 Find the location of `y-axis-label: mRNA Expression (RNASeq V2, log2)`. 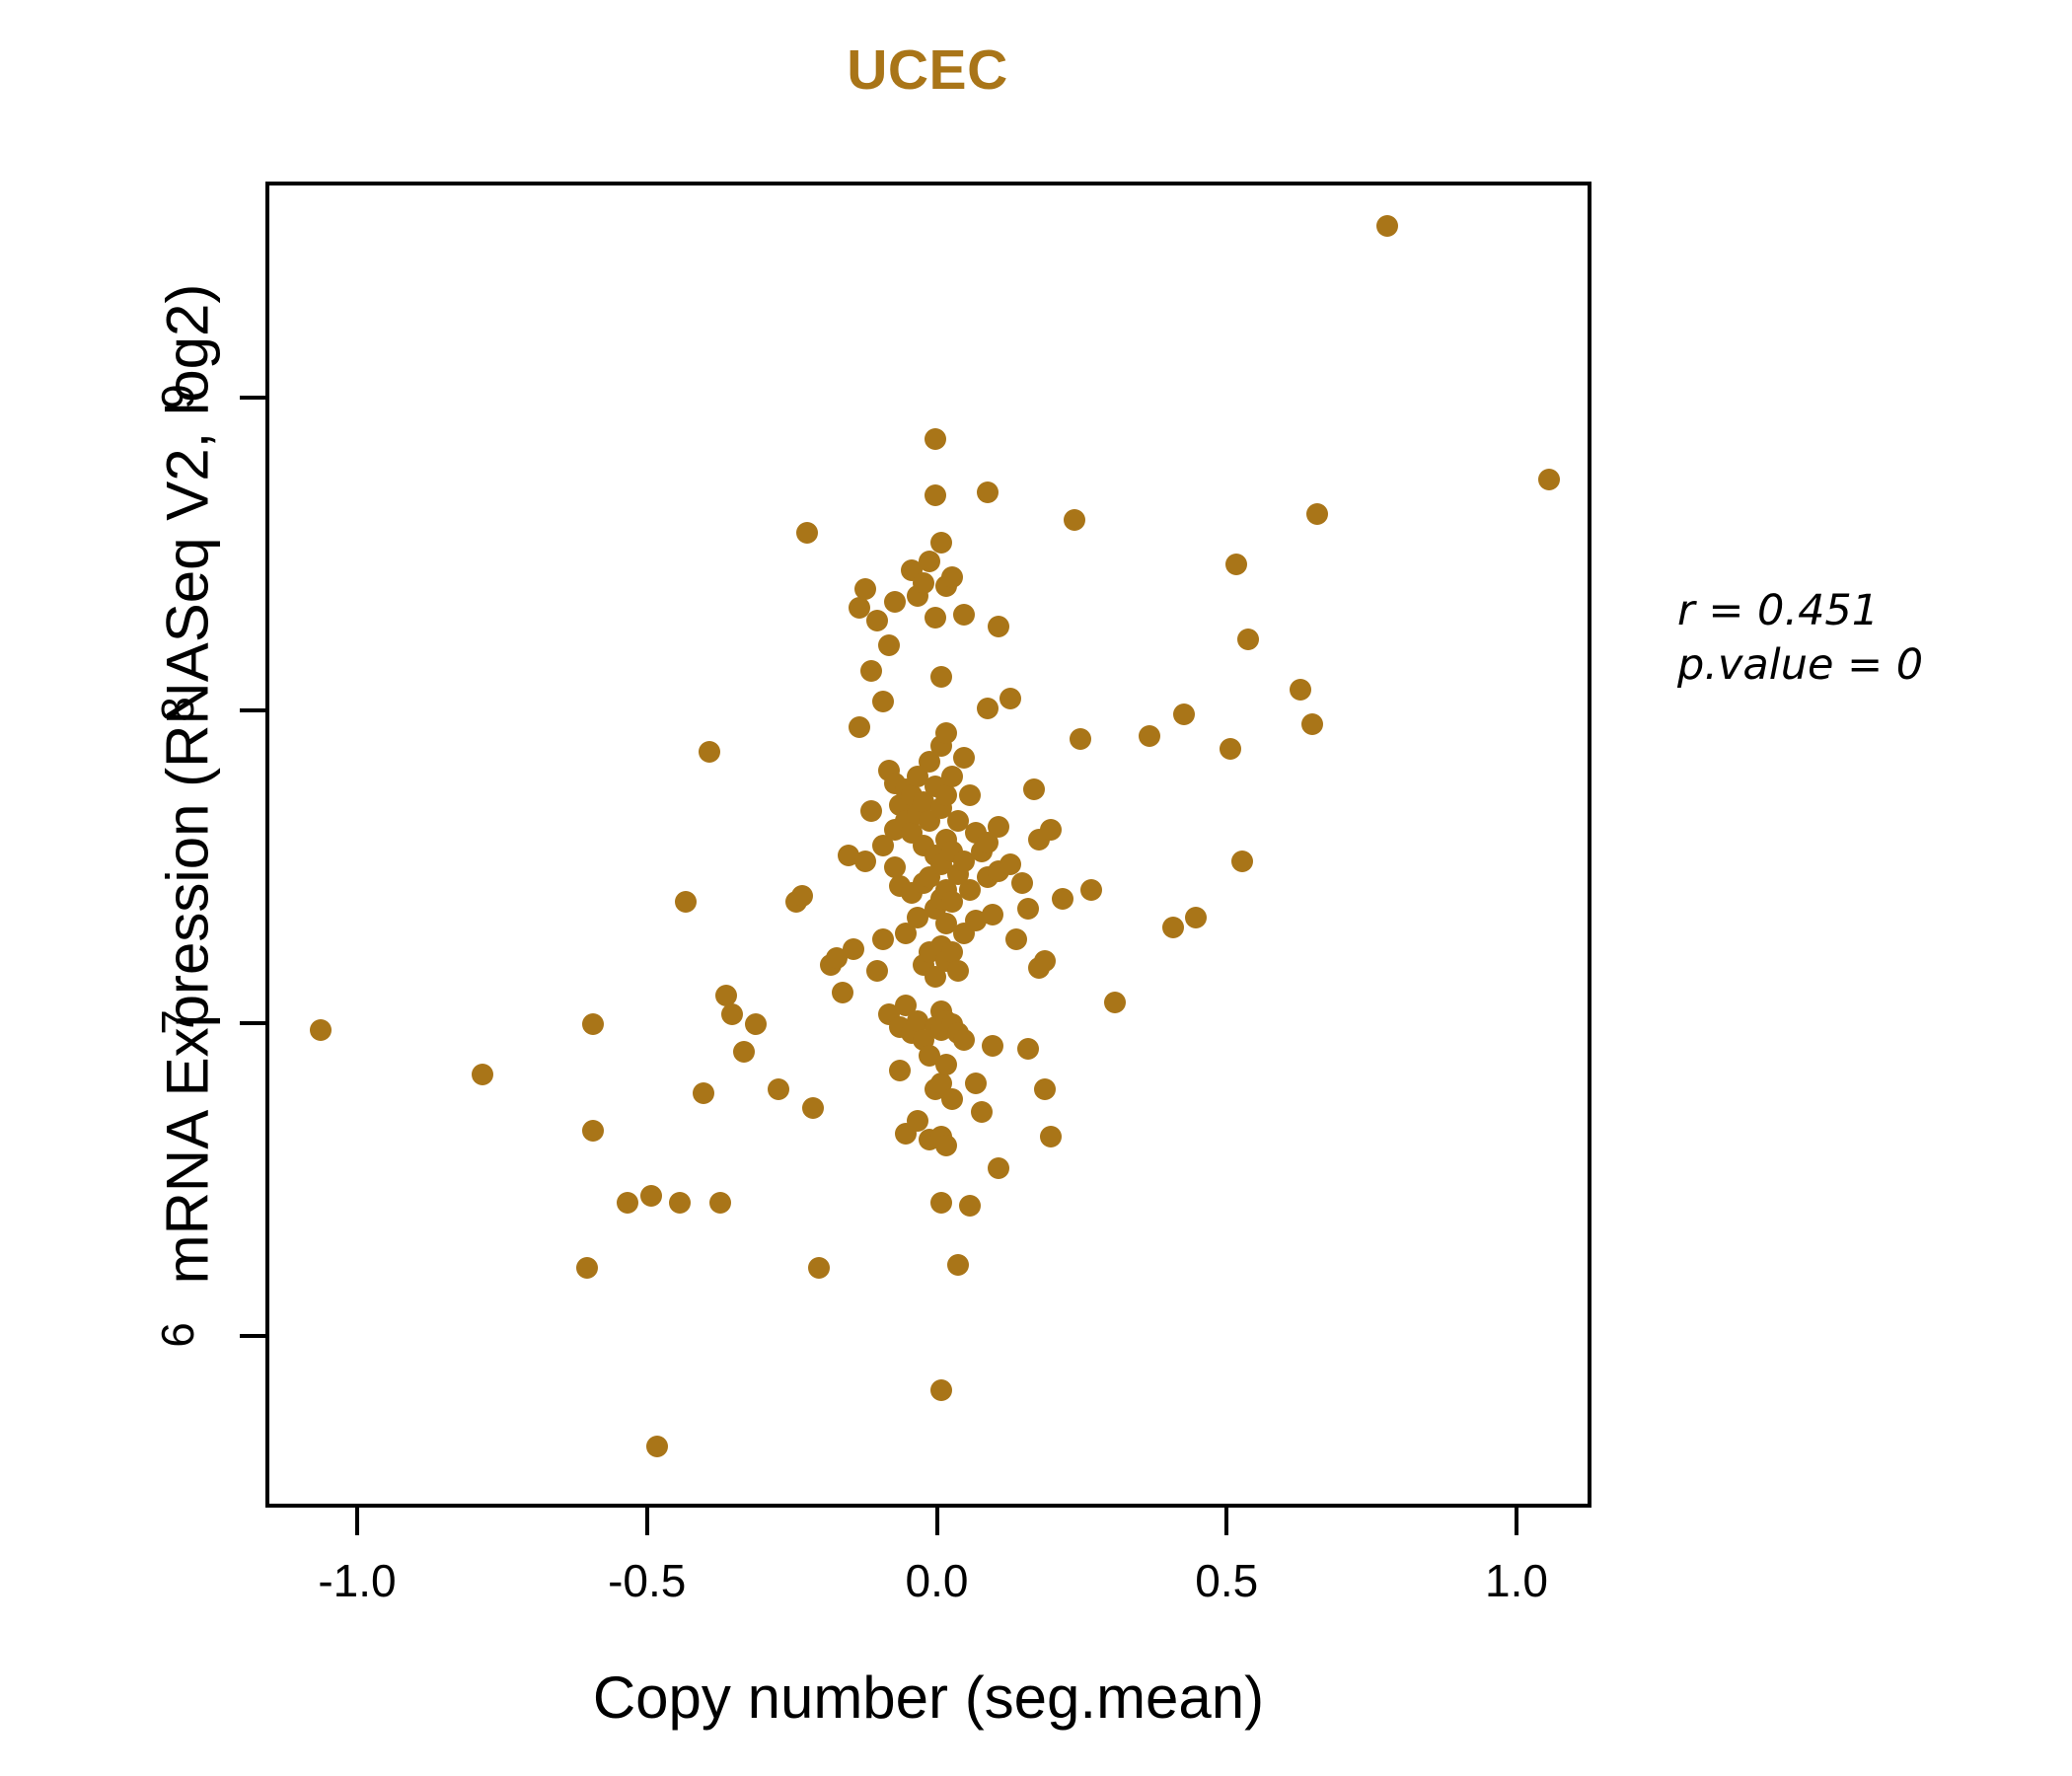

y-axis-label: mRNA Expression (RNASeq V2, log2) is located at coordinates (188, 784).